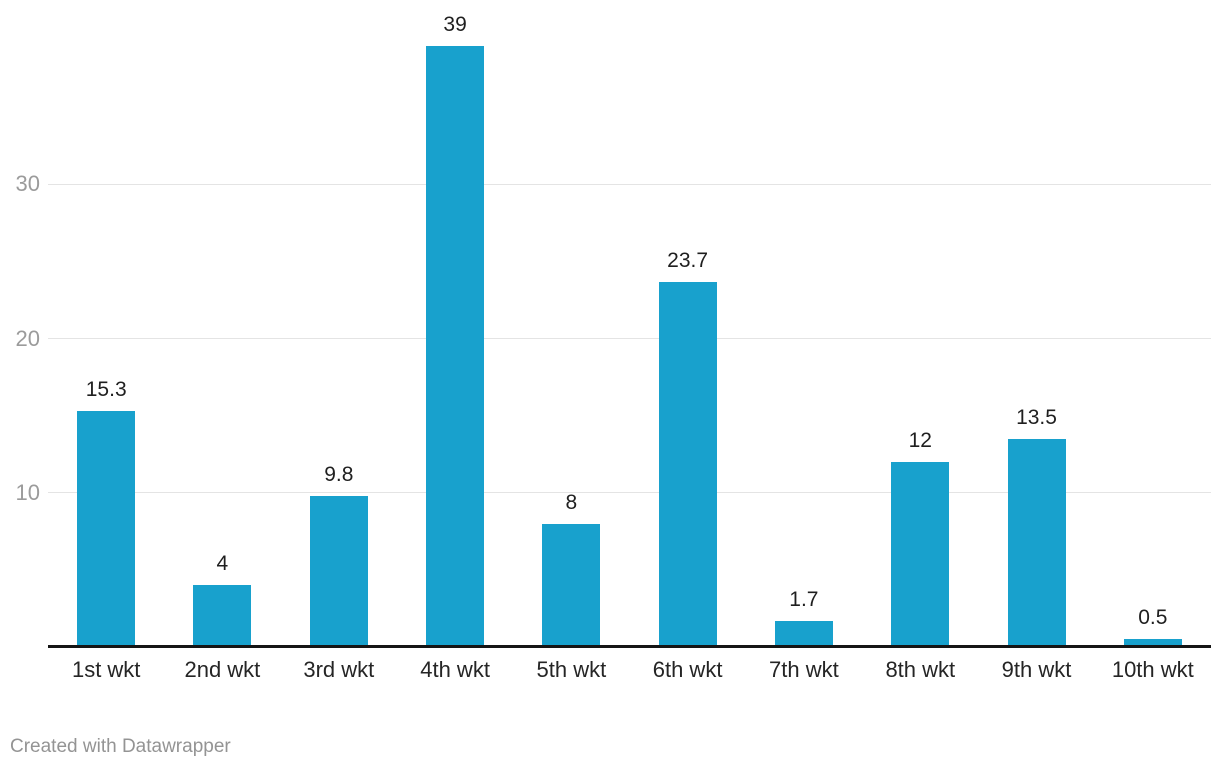  Describe the element at coordinates (455, 346) in the screenshot. I see `bar-4th-wkt` at that location.